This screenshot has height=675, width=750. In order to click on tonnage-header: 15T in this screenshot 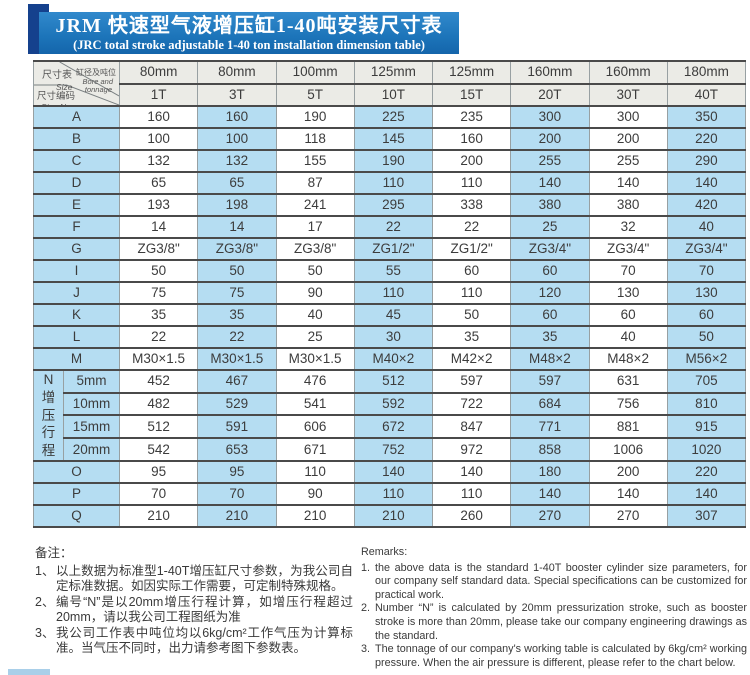, I will do `click(471, 94)`.